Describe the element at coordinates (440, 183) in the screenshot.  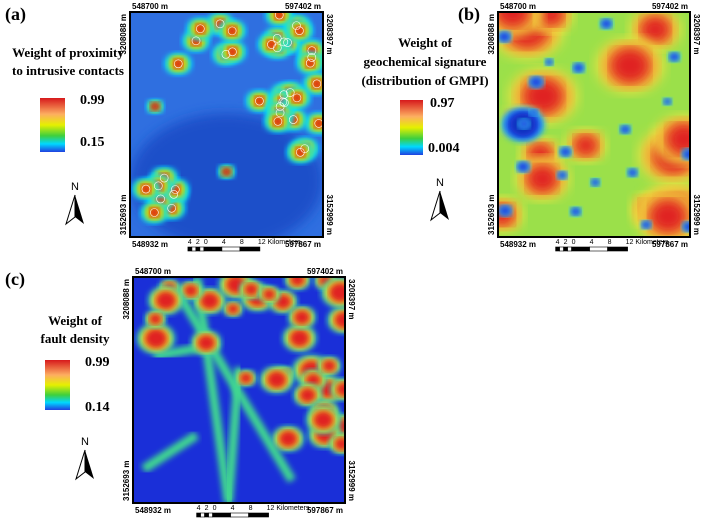
I see `north-label: N` at that location.